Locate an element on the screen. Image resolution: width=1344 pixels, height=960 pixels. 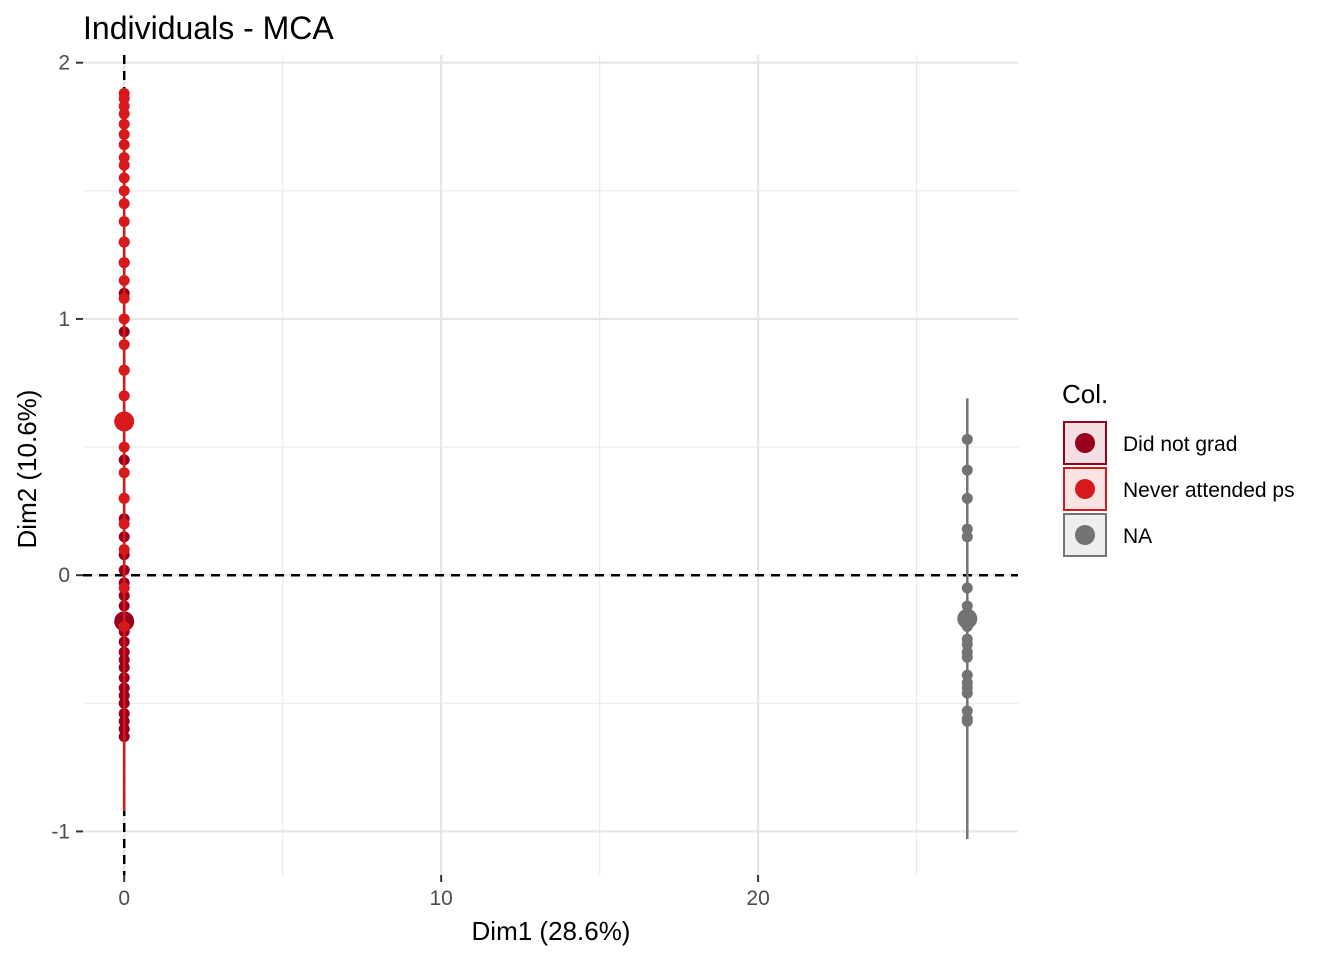
legend-entry: Did not grad is located at coordinates (1150, 443).